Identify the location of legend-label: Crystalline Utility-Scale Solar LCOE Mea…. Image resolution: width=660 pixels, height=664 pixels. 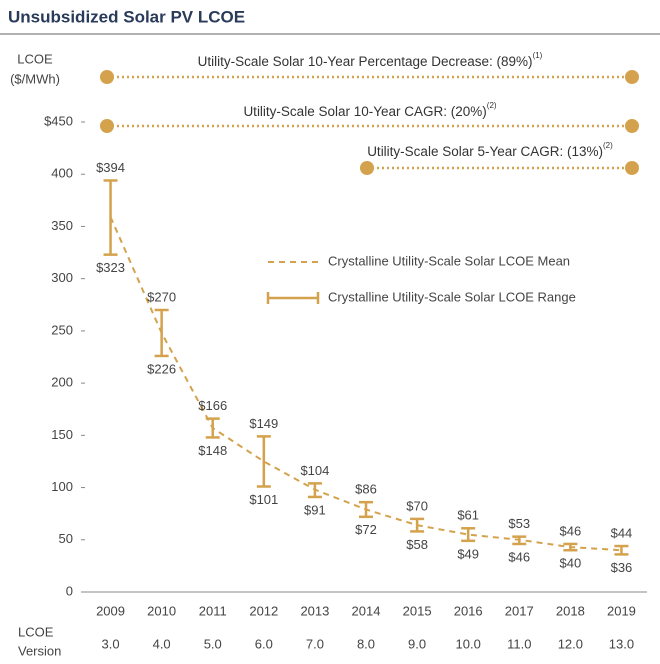
(449, 260).